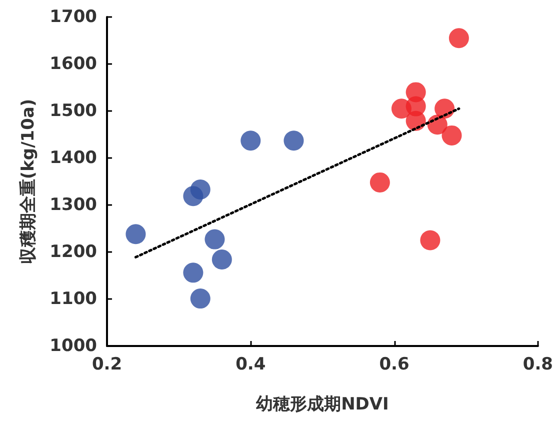  I want to click on y-tick-label: 1000, so click(74, 346).